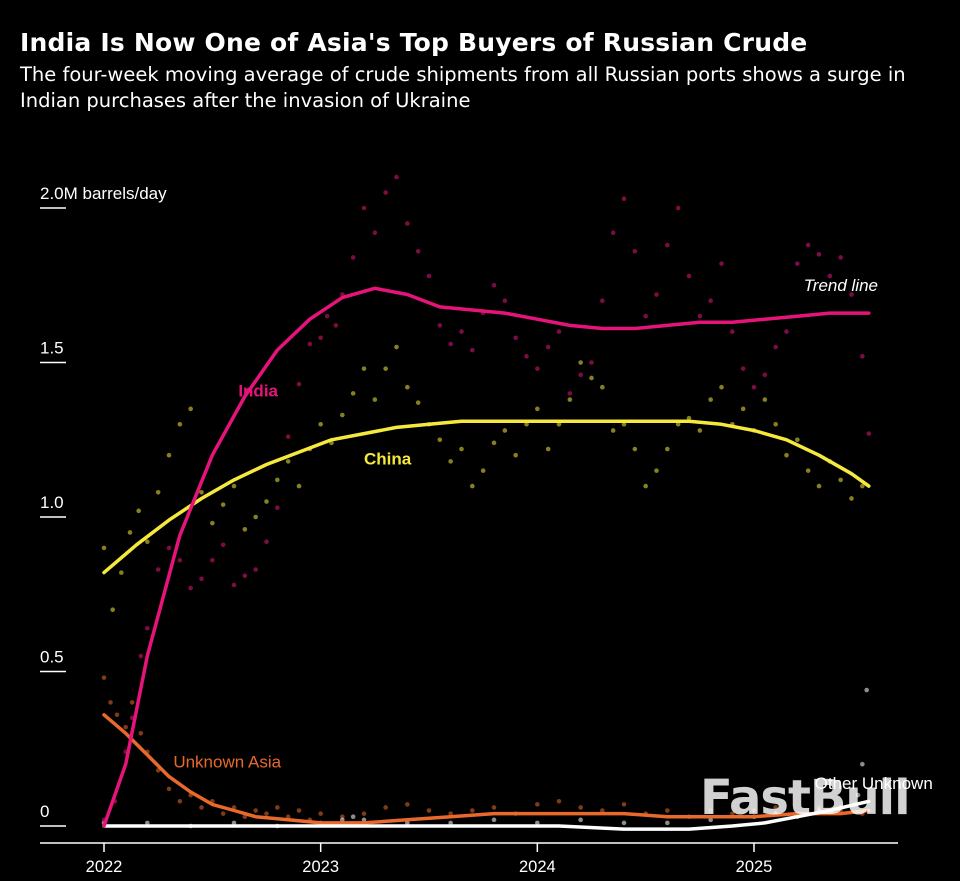  Describe the element at coordinates (44, 811) in the screenshot. I see `y-tick-label: 0` at that location.